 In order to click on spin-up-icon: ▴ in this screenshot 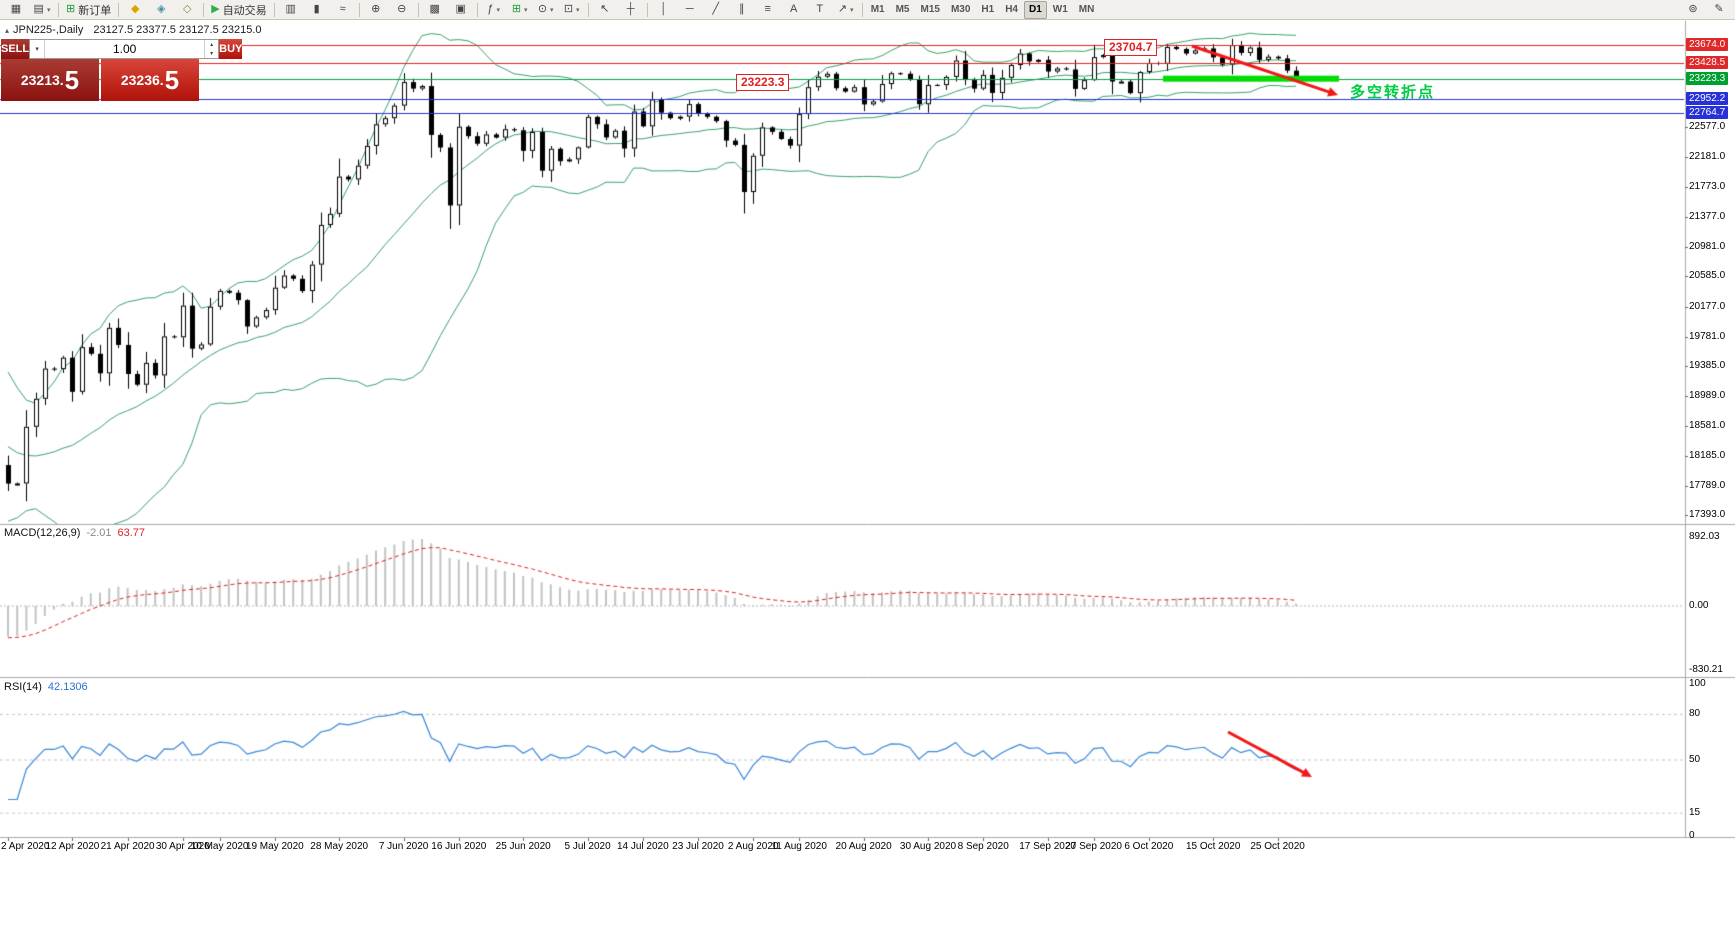, I will do `click(212, 45)`.